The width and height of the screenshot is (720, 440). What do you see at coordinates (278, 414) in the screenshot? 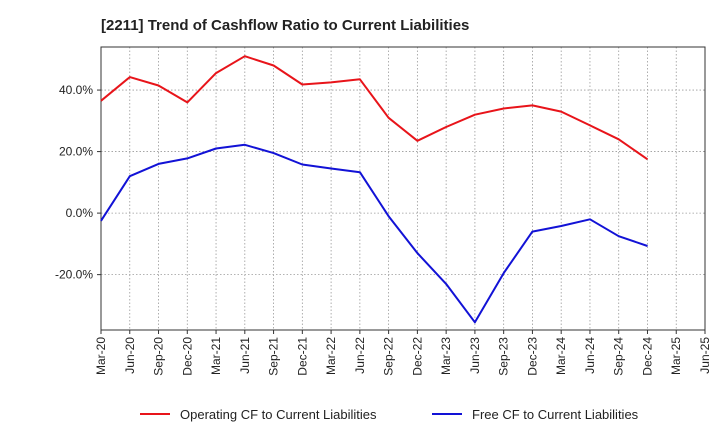
I see `legend-label-operating-cf: Operating CF to Current Liabilities` at bounding box center [278, 414].